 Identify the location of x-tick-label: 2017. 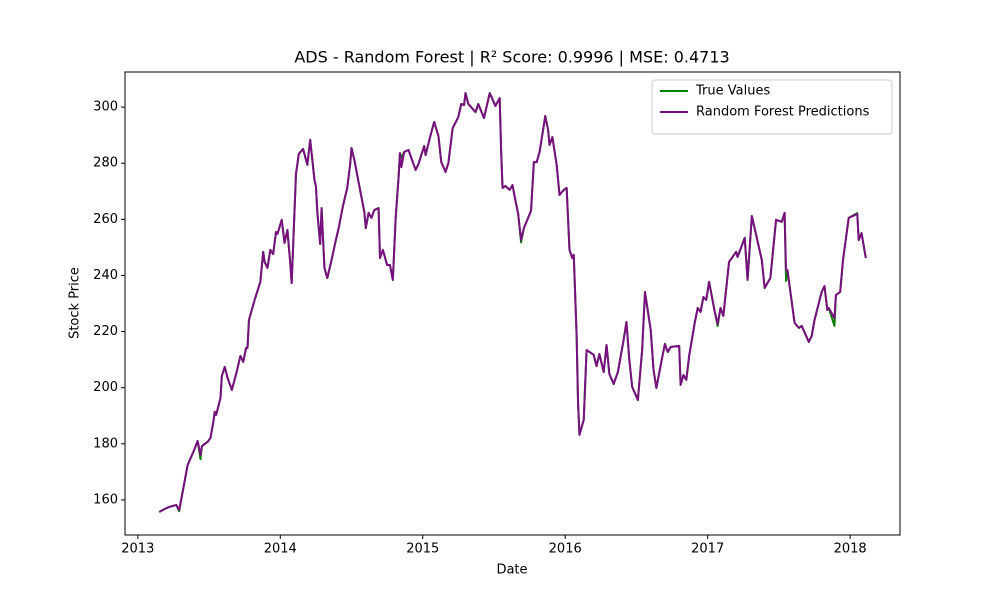
(707, 549).